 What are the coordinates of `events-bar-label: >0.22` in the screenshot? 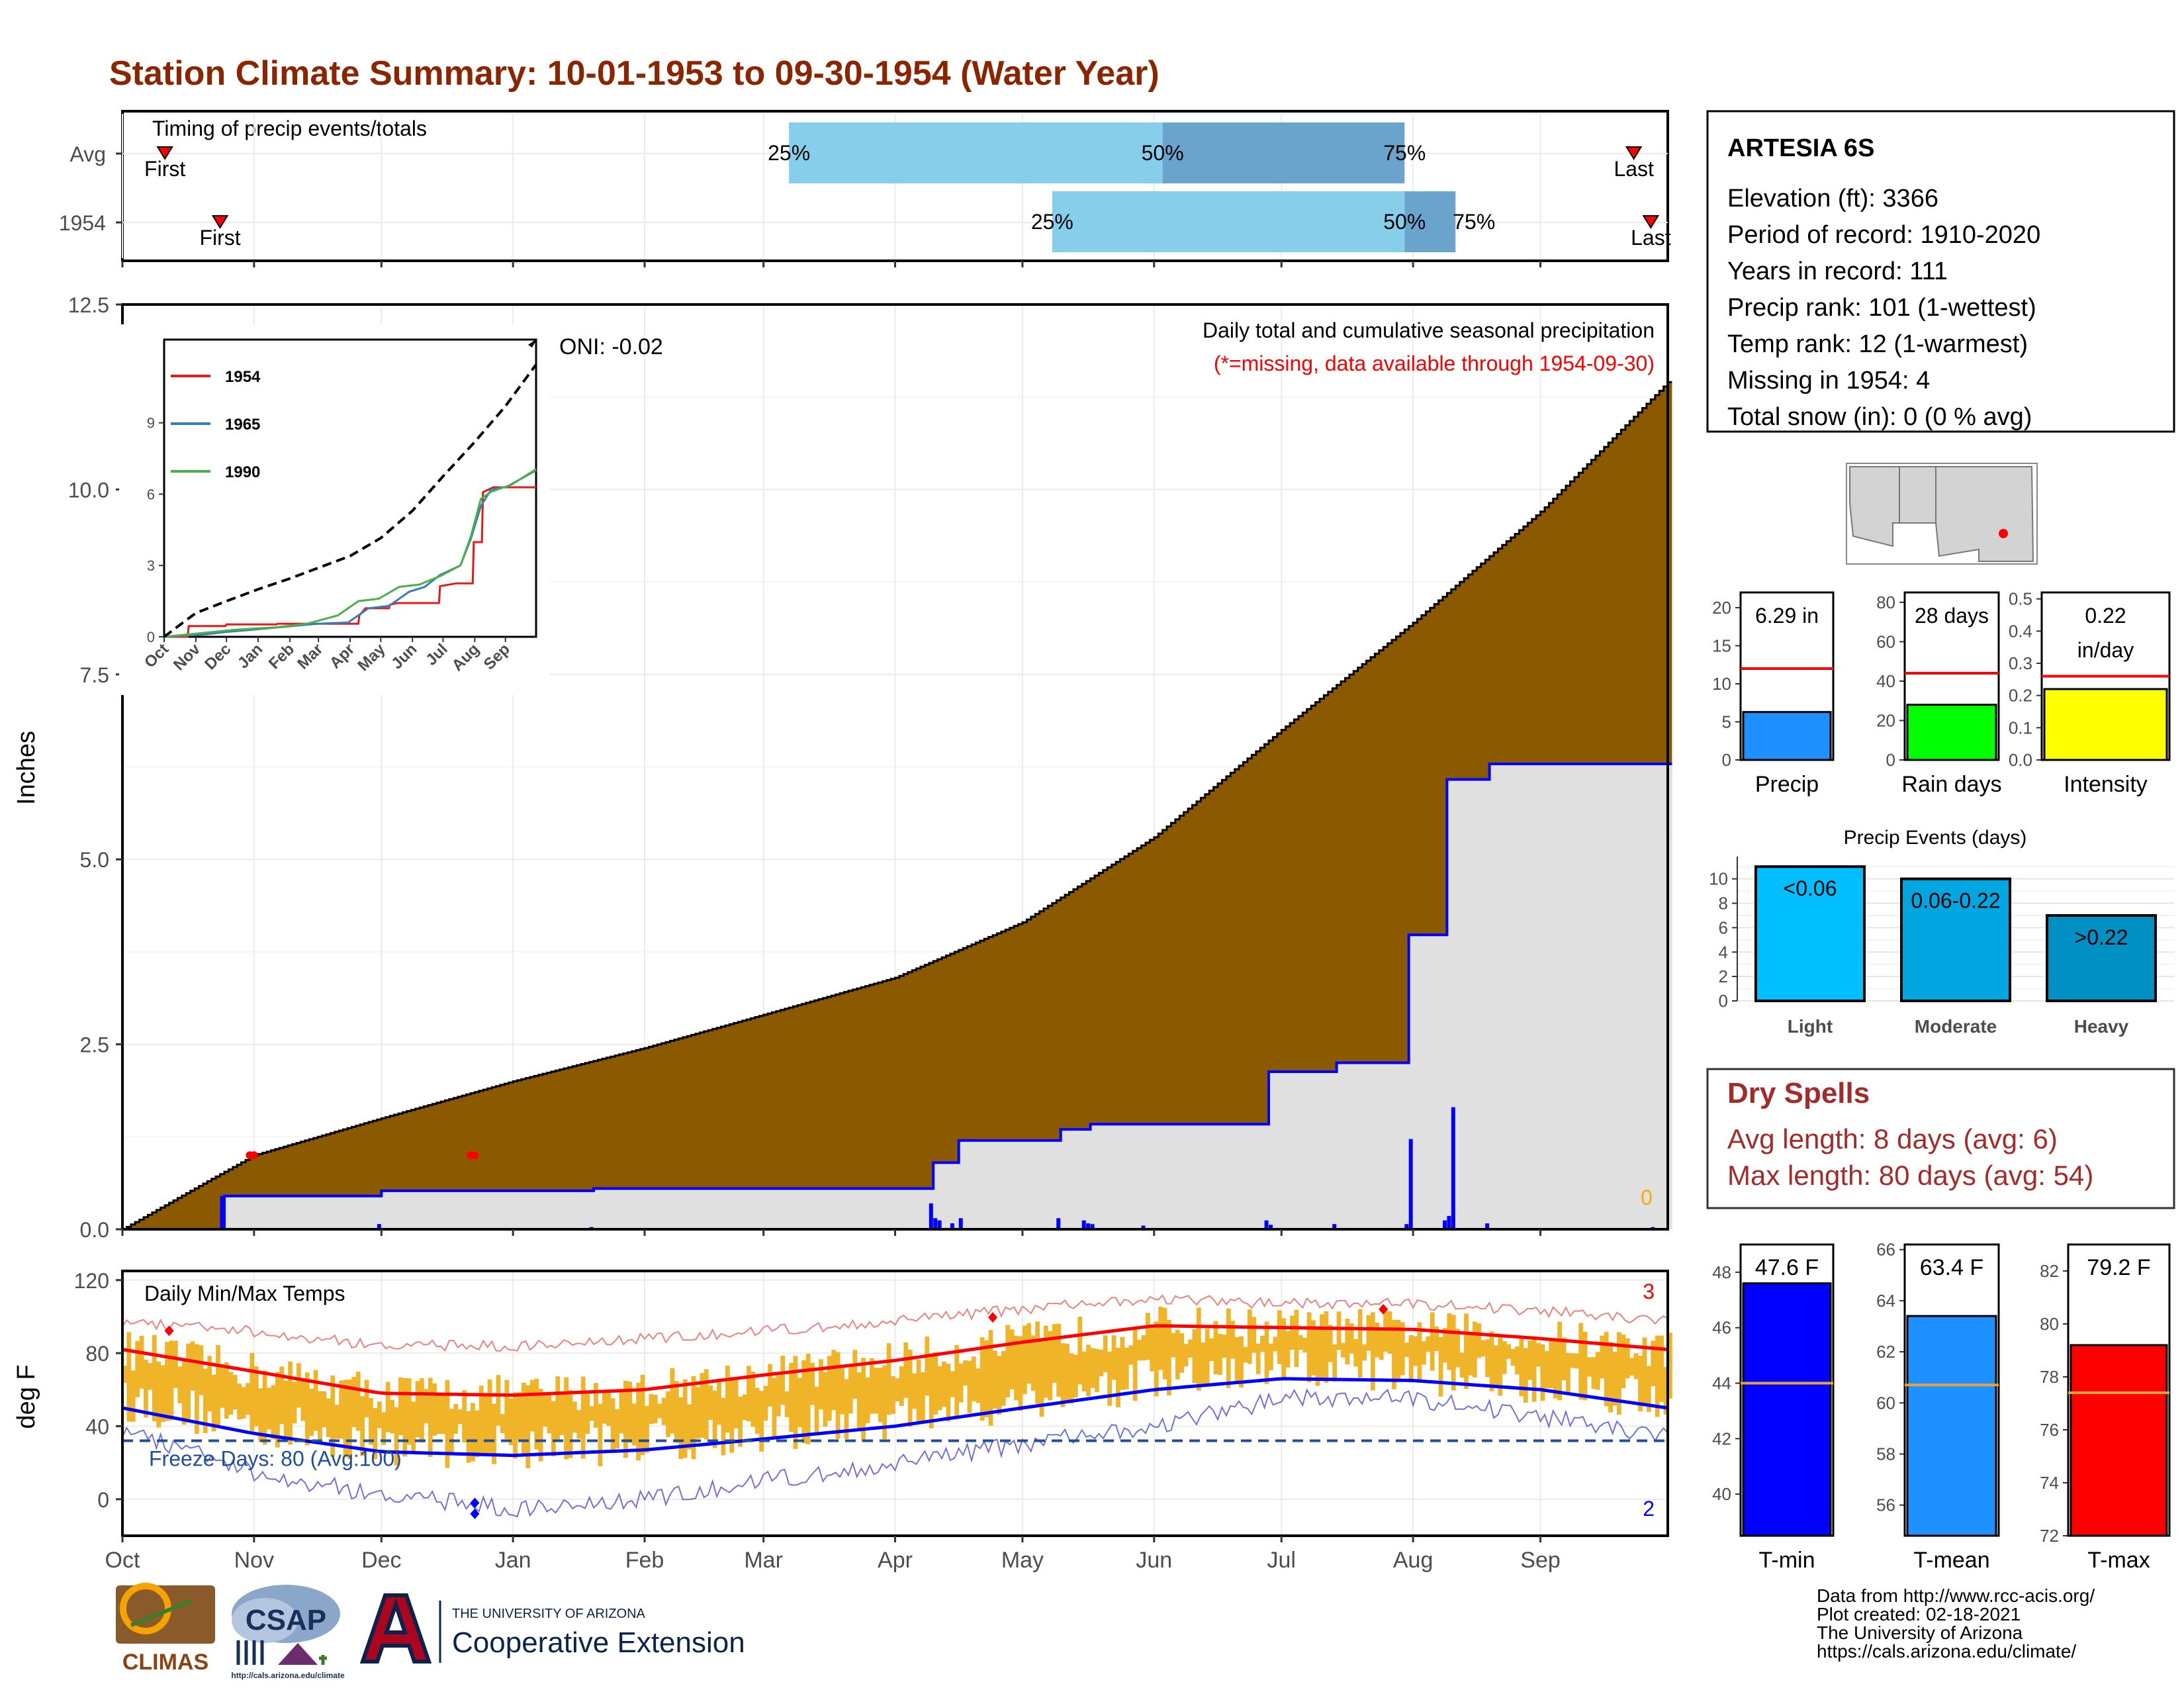 It's located at (2101, 937).